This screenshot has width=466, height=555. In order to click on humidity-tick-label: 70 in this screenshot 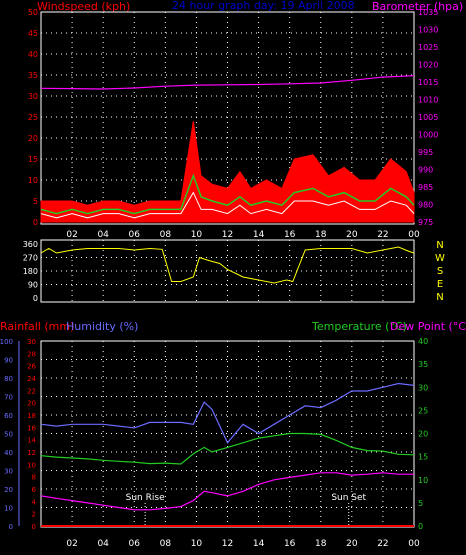, I will do `click(8, 398)`.